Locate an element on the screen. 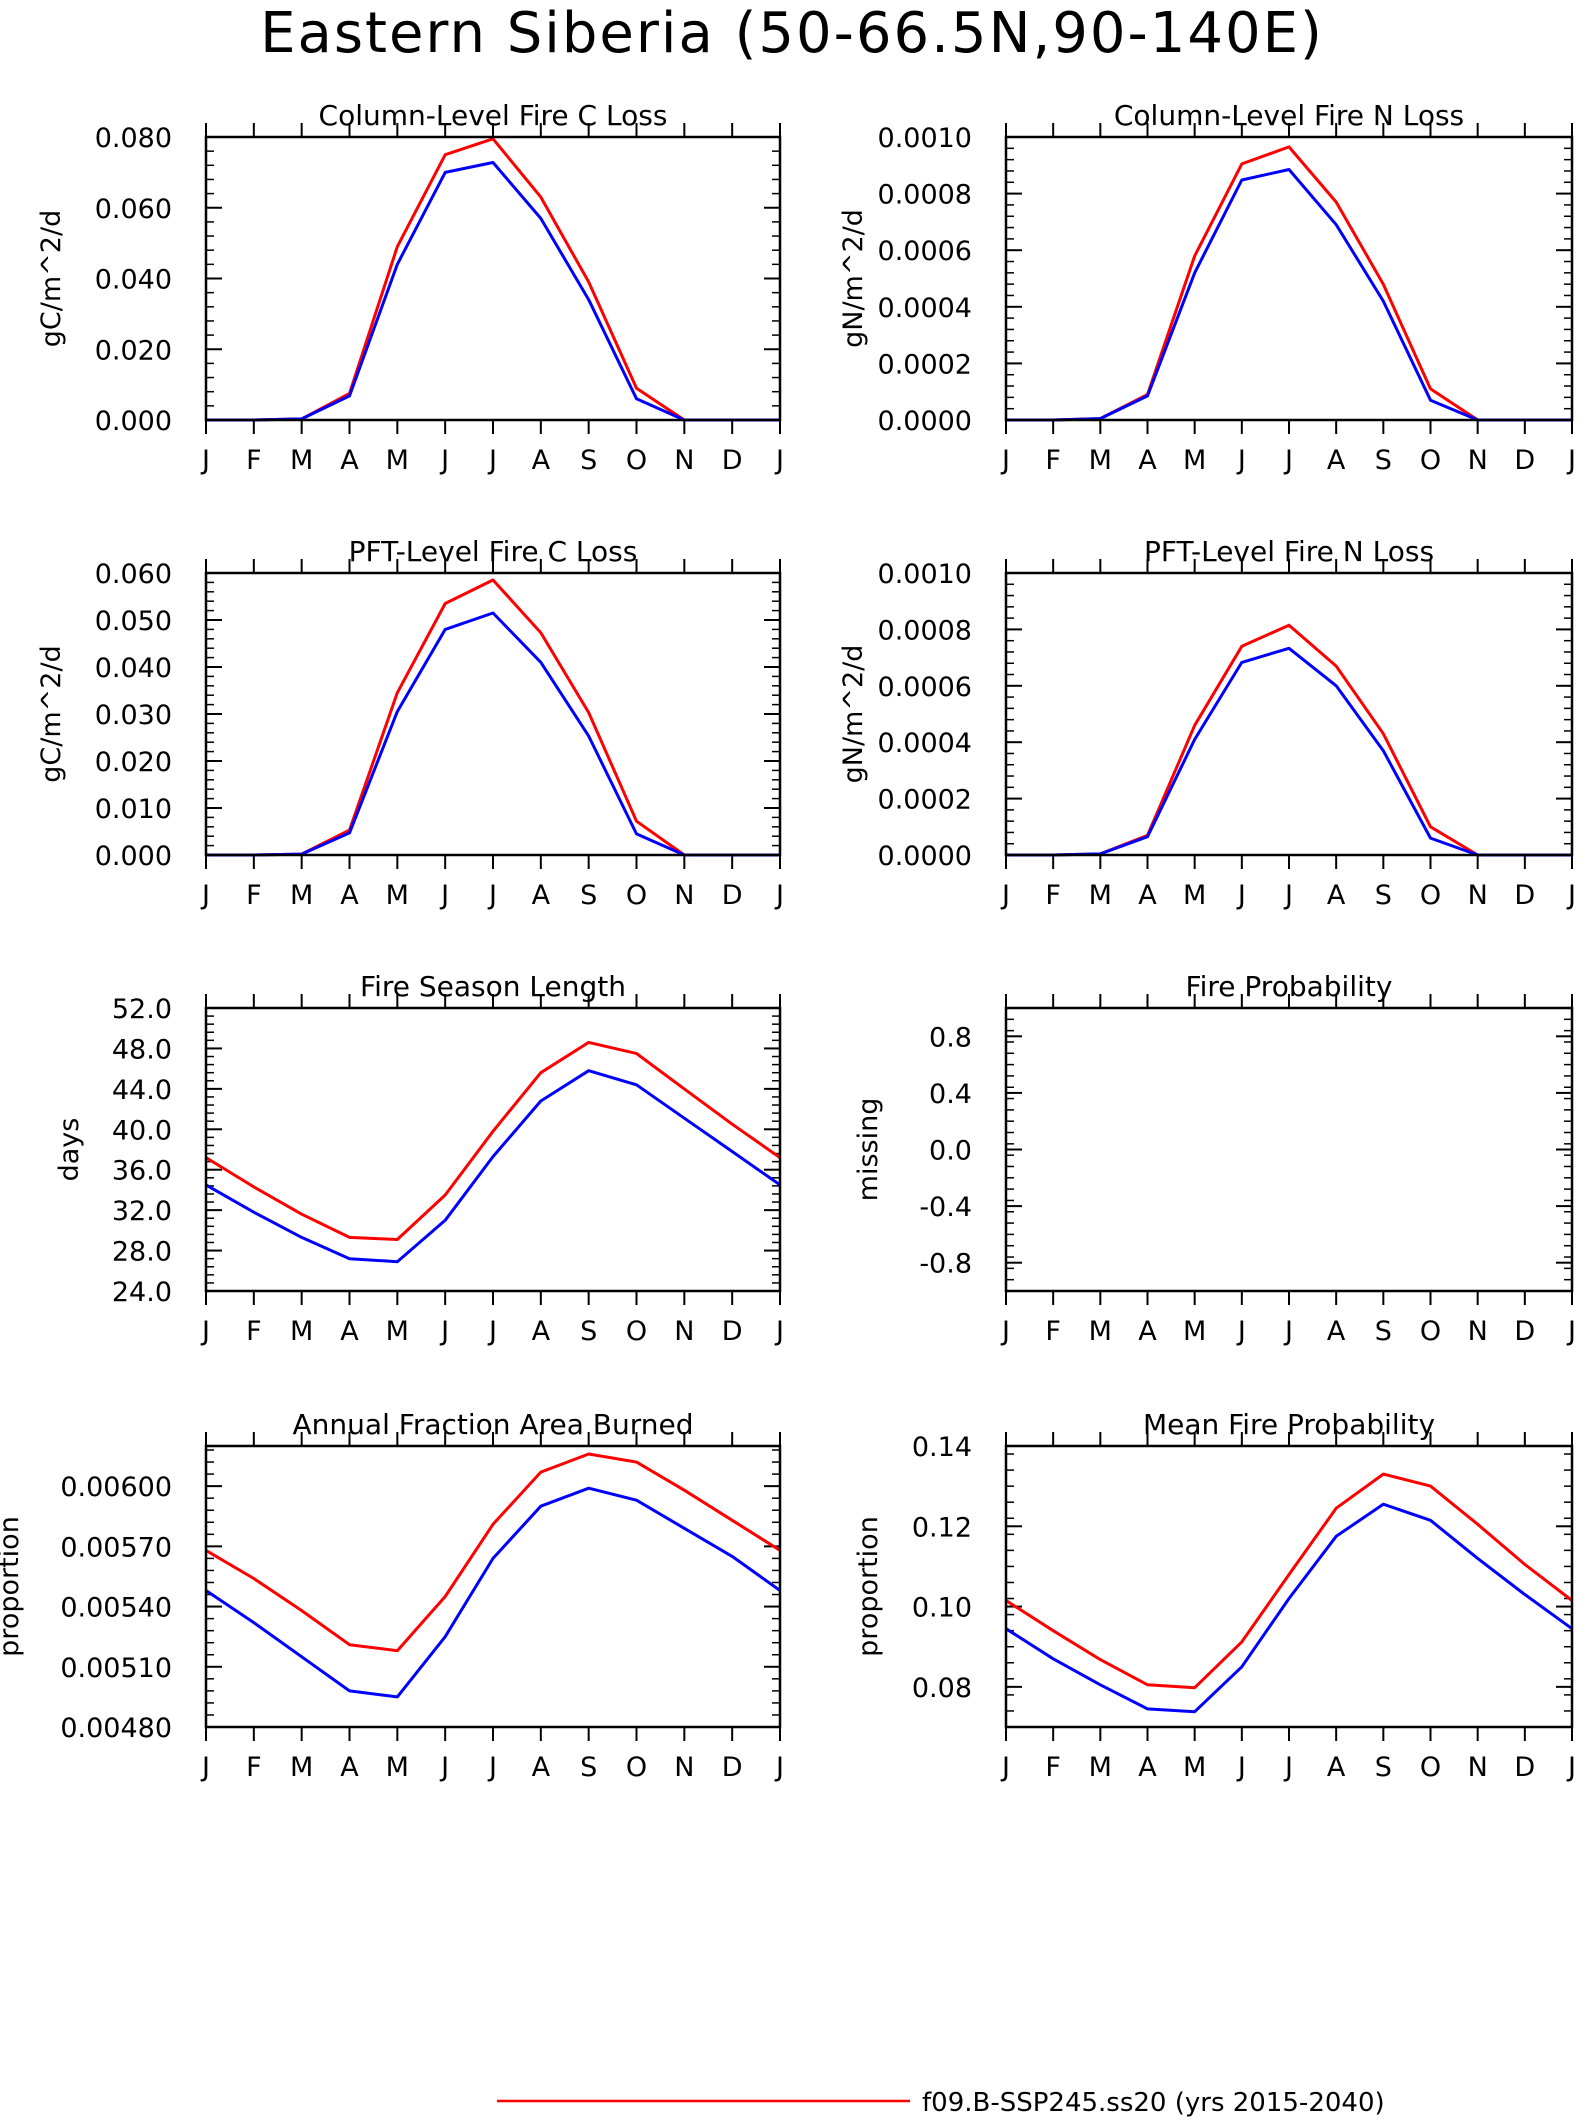  figure-title: Eastern Siberia (50-66.5N,90-140E) is located at coordinates (792, 33).